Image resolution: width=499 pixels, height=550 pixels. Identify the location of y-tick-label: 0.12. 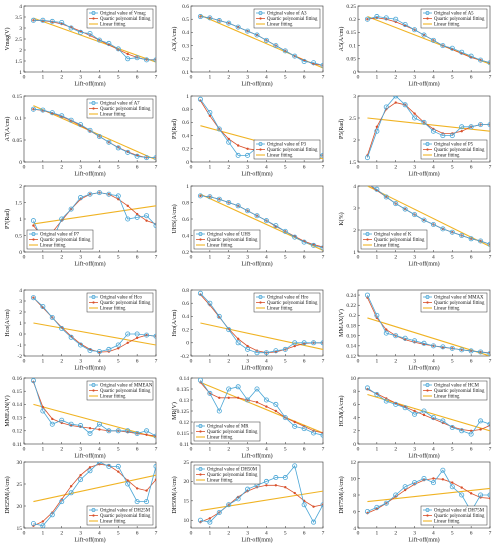
(184, 423).